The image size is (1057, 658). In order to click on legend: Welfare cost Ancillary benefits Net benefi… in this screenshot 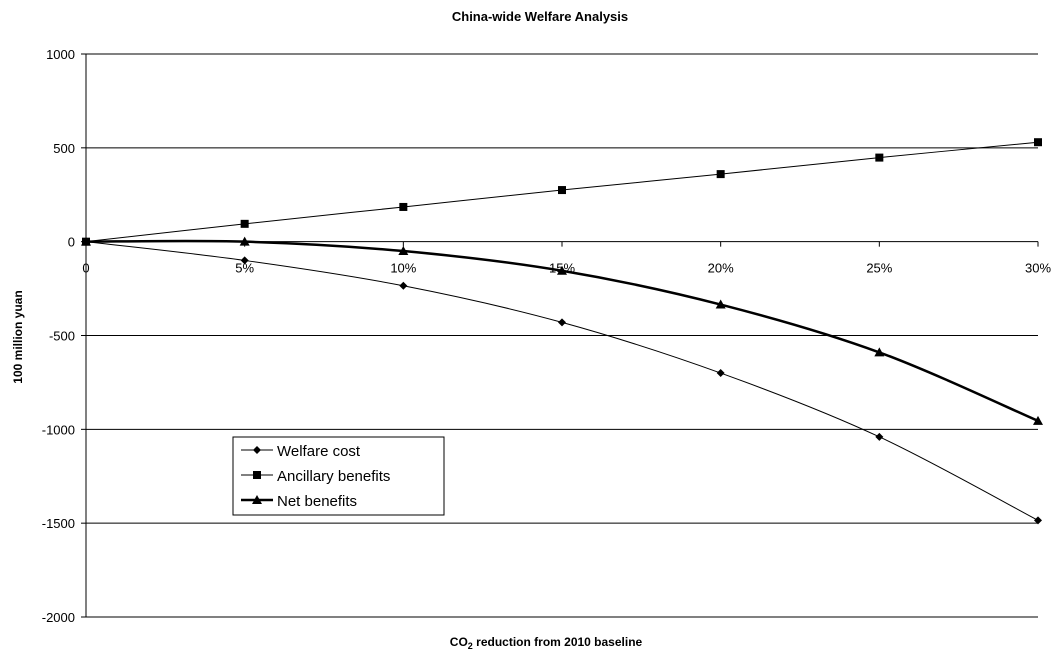, I will do `click(338, 476)`.